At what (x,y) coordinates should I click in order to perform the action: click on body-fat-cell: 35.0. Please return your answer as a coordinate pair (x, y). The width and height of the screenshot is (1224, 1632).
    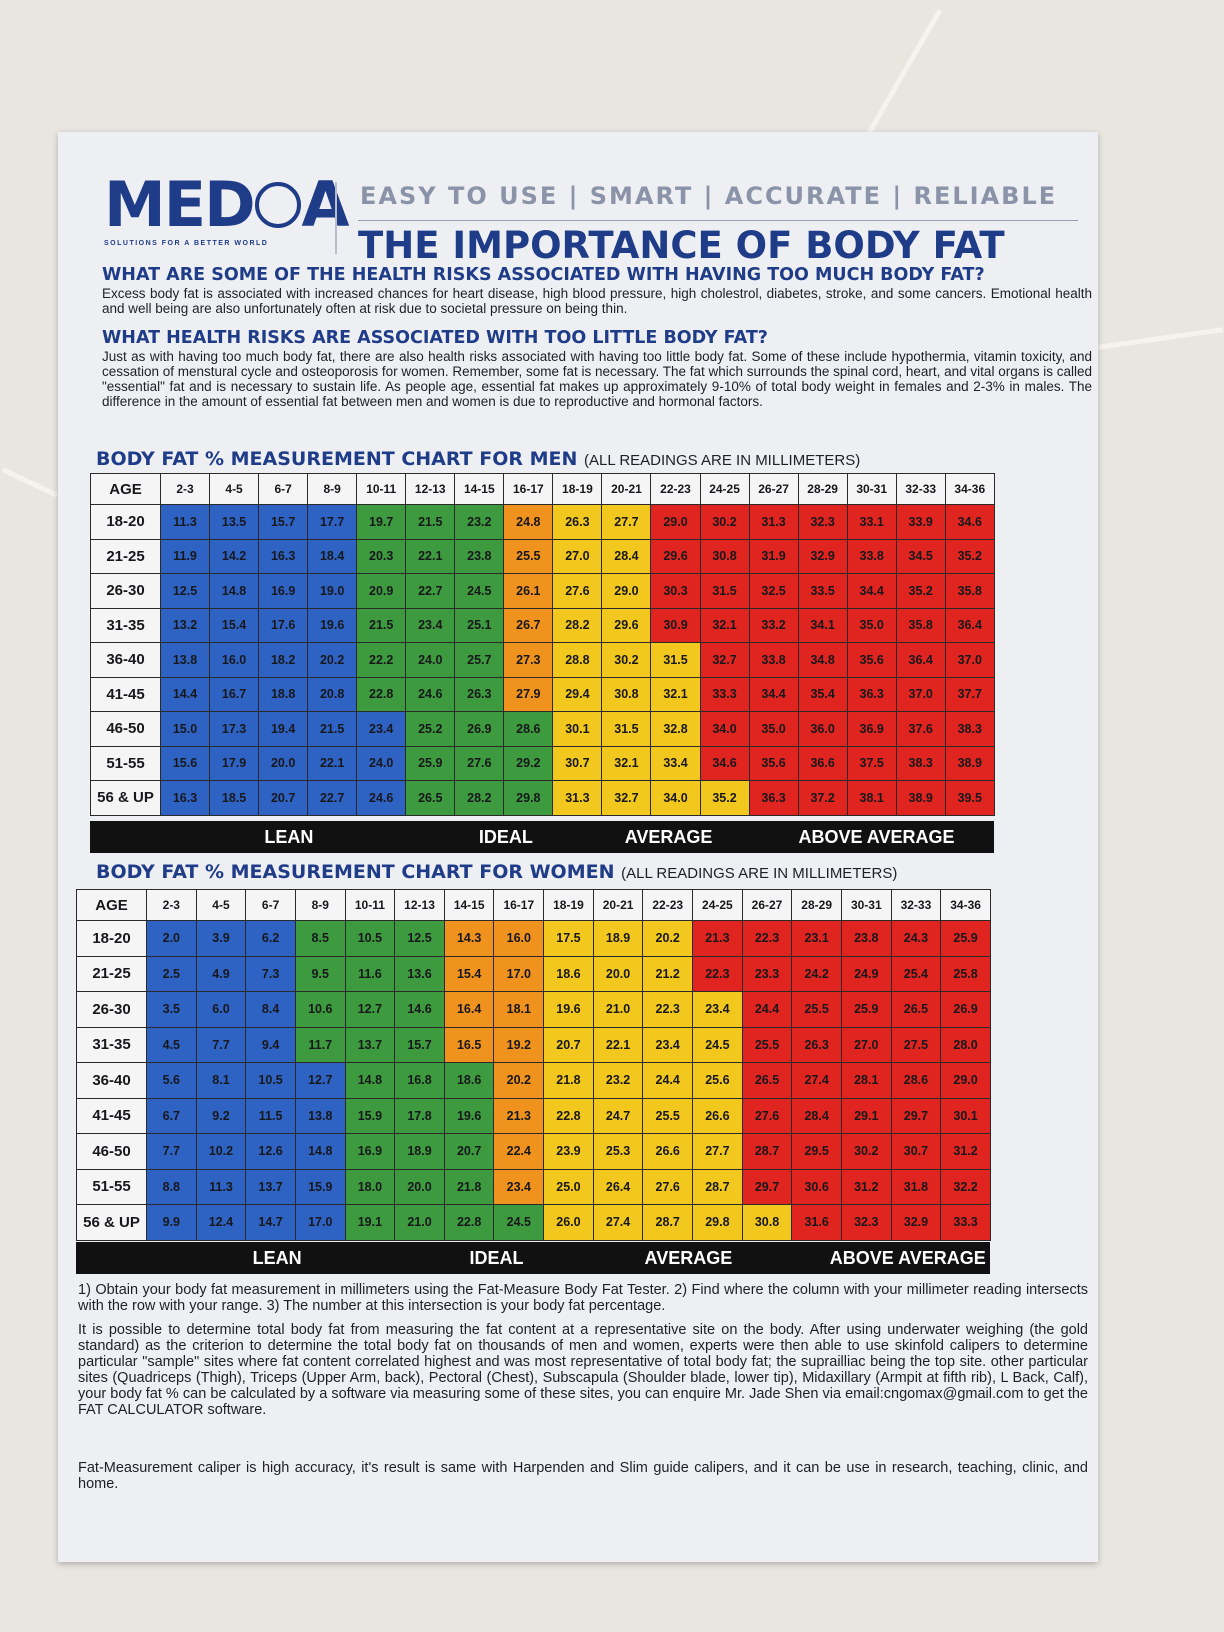
    Looking at the image, I should click on (773, 729).